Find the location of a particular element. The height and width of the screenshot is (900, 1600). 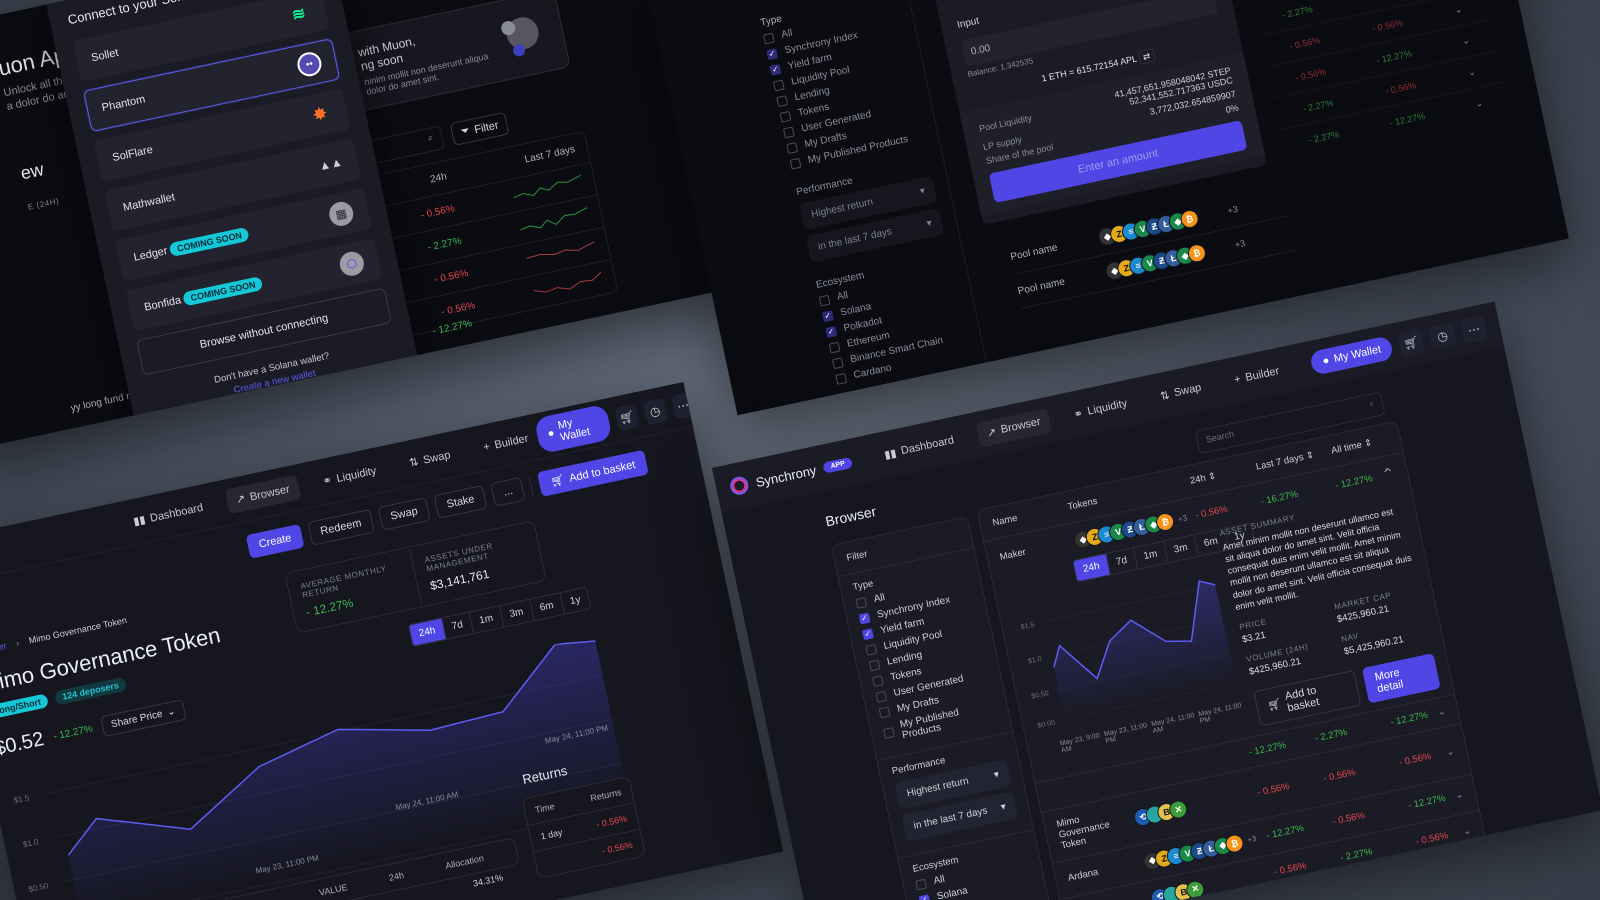

range-6m: 6m is located at coordinates (547, 607).